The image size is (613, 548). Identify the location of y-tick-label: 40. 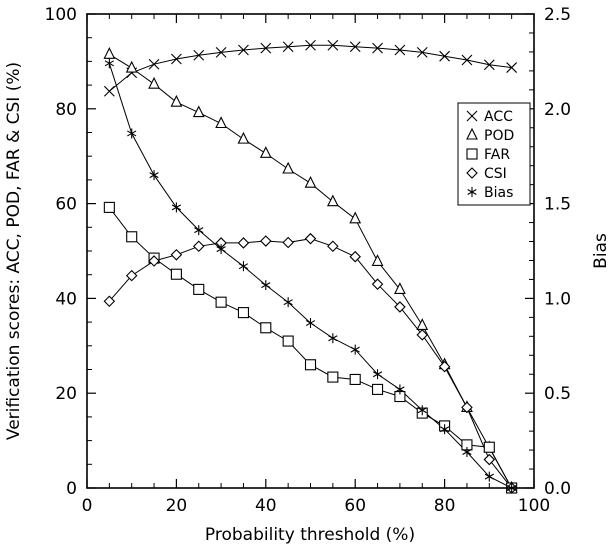
(66, 299).